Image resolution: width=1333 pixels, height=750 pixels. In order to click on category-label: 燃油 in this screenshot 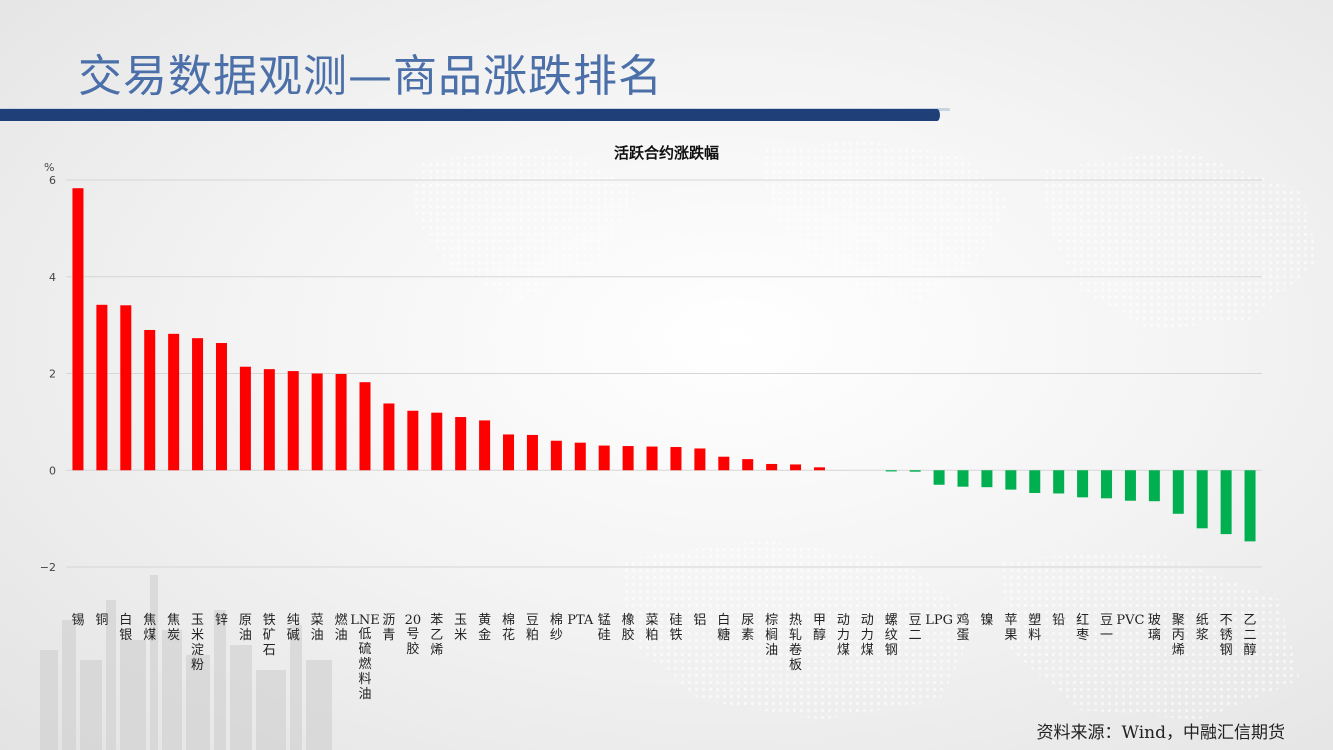, I will do `click(341, 627)`.